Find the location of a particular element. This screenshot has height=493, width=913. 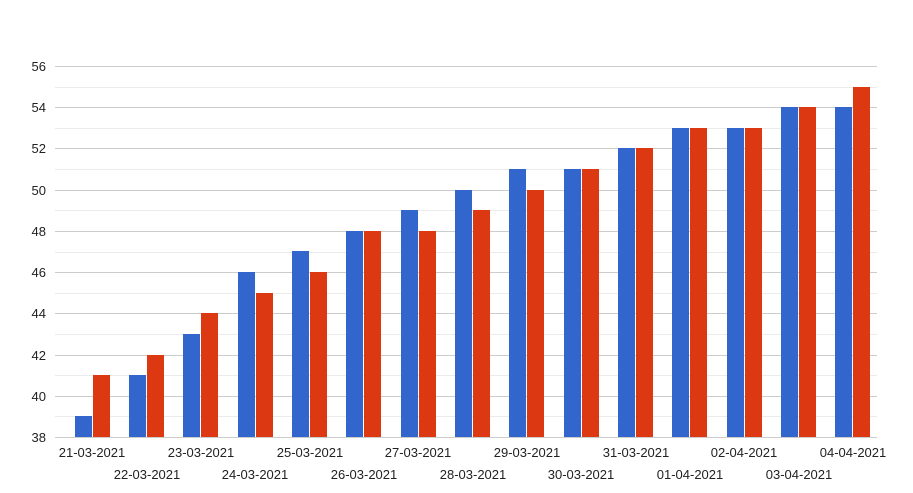

y-axis-label: 56 is located at coordinates (38, 66).